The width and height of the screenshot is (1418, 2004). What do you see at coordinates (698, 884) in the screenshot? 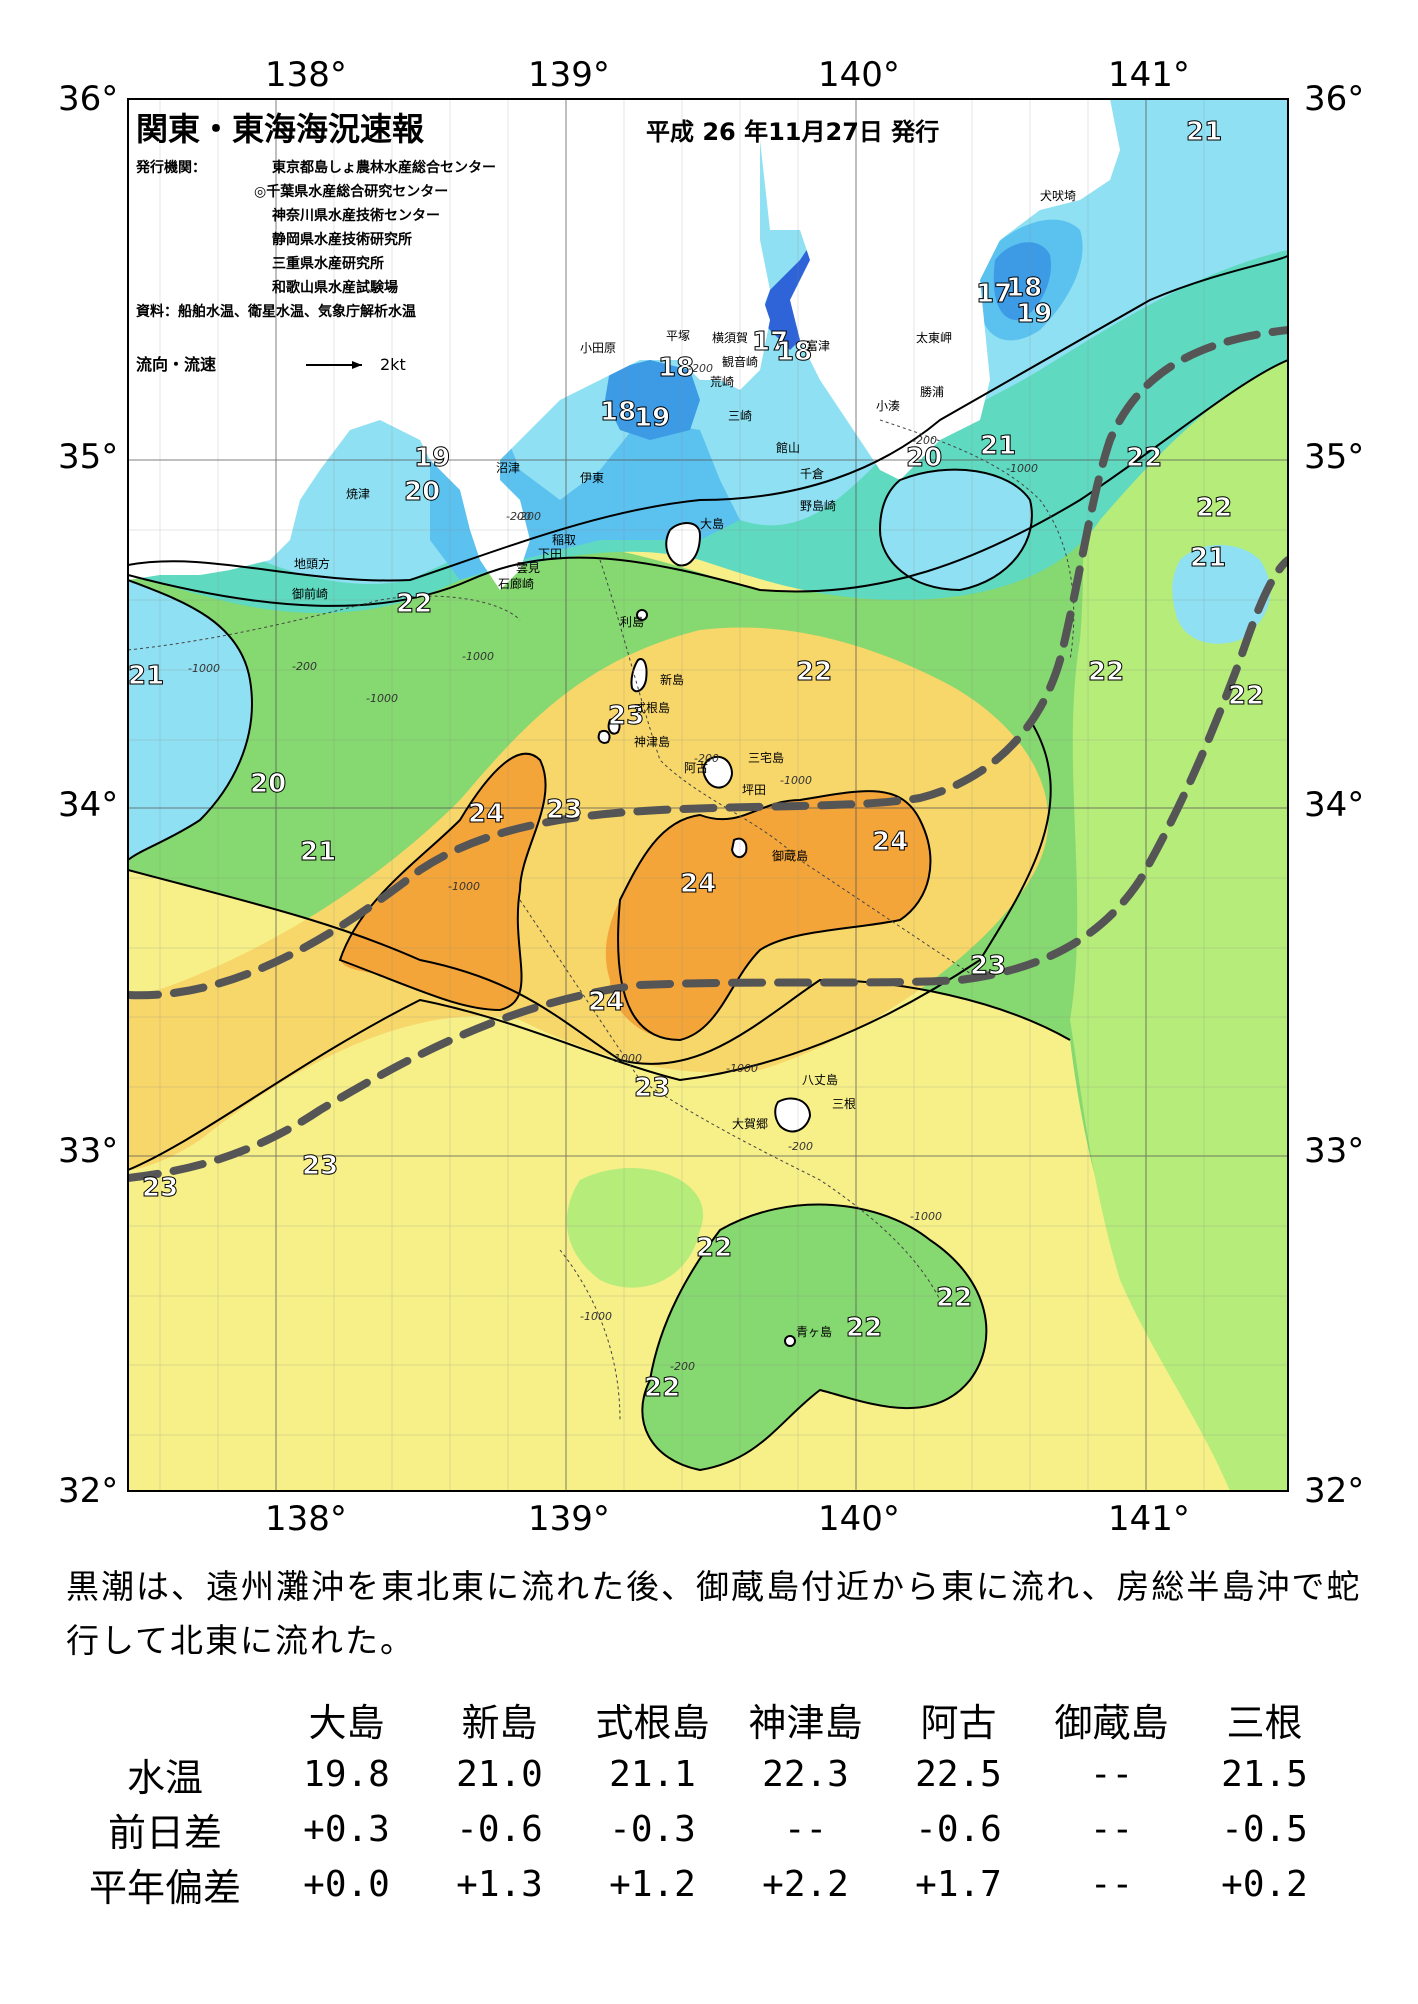
I see `label-24-c: 24` at bounding box center [698, 884].